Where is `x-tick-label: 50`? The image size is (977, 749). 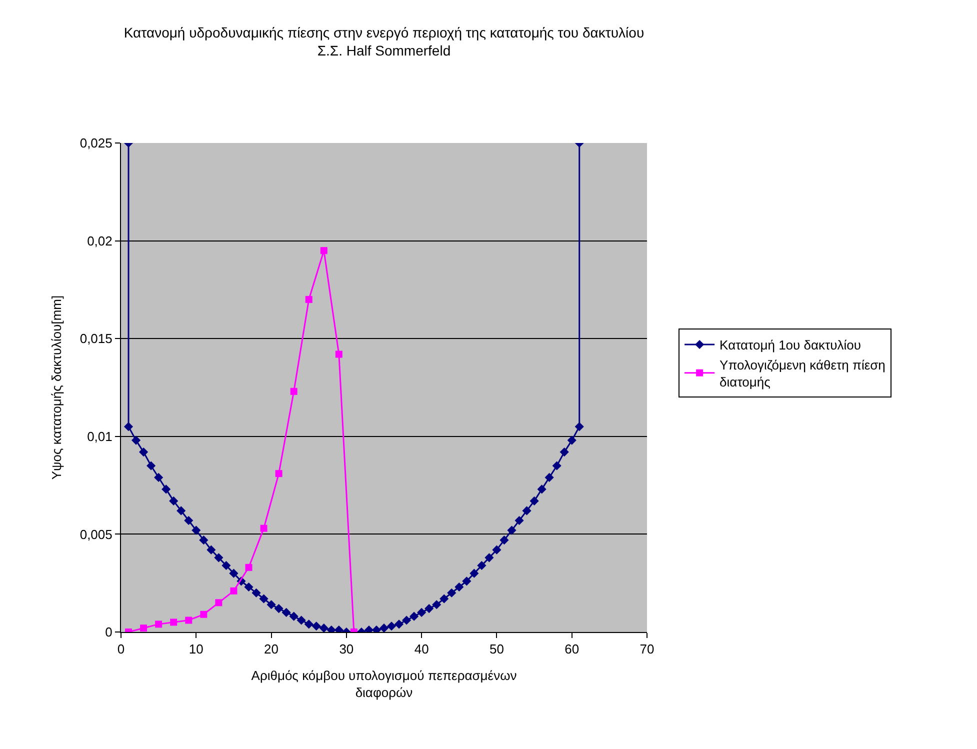
x-tick-label: 50 is located at coordinates (496, 649).